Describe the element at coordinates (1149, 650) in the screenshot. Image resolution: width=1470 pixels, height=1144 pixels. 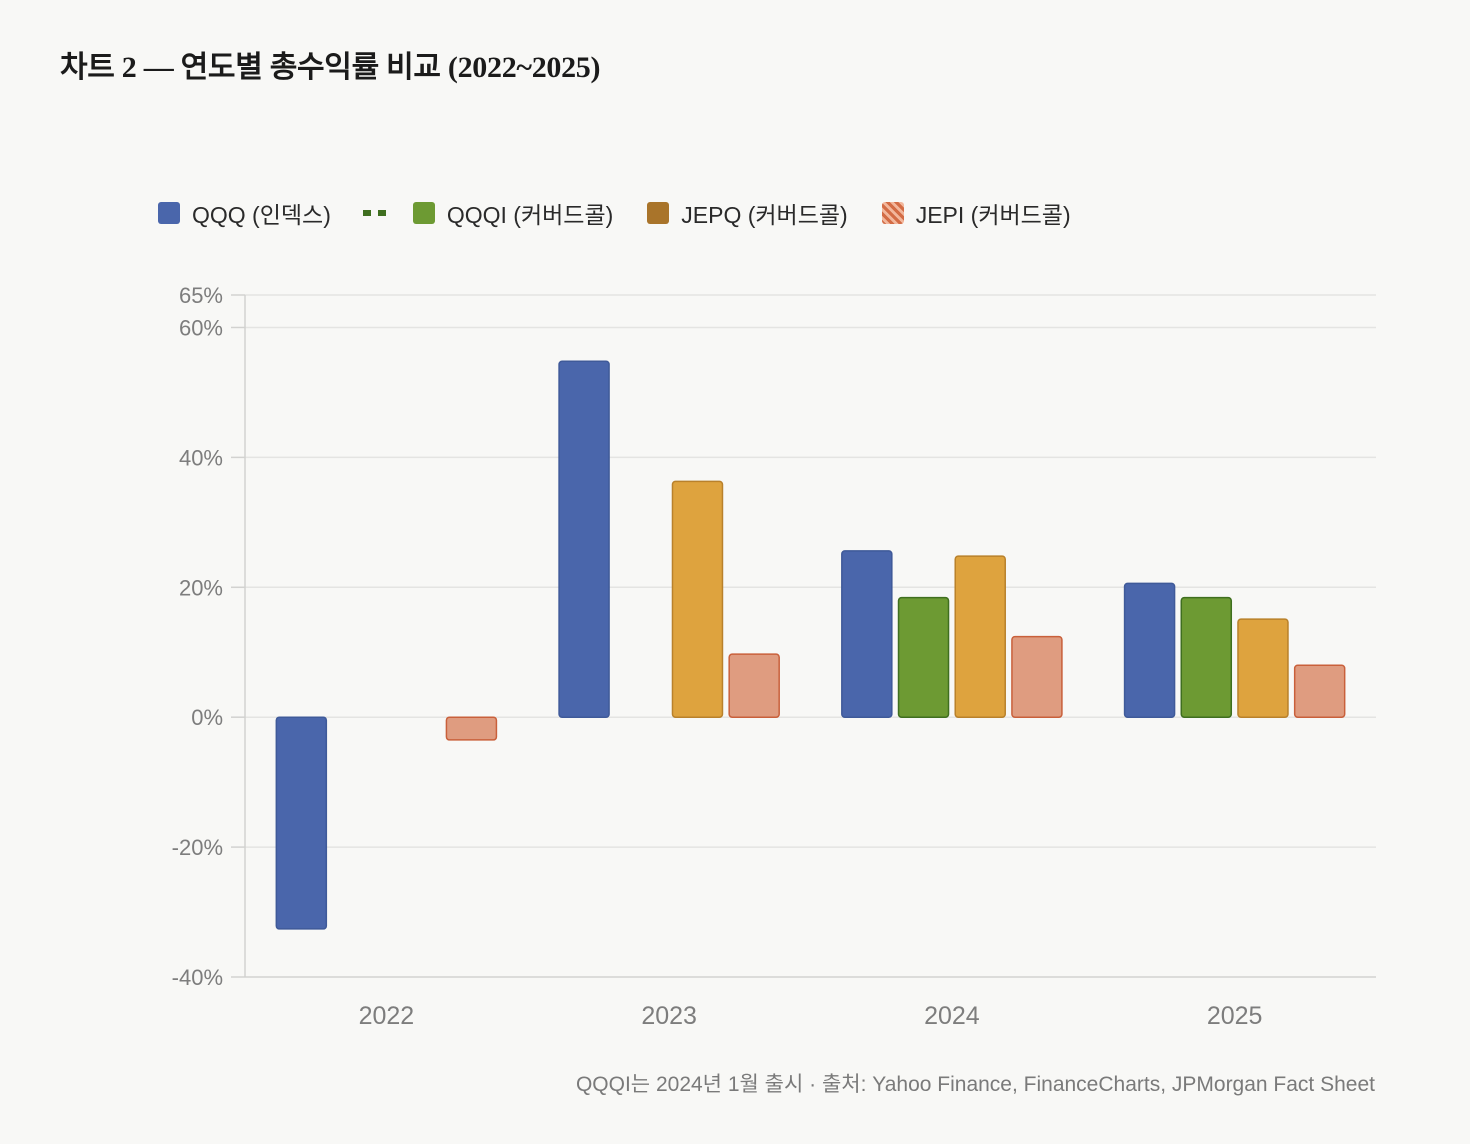
I see `bar-qqq-2025` at that location.